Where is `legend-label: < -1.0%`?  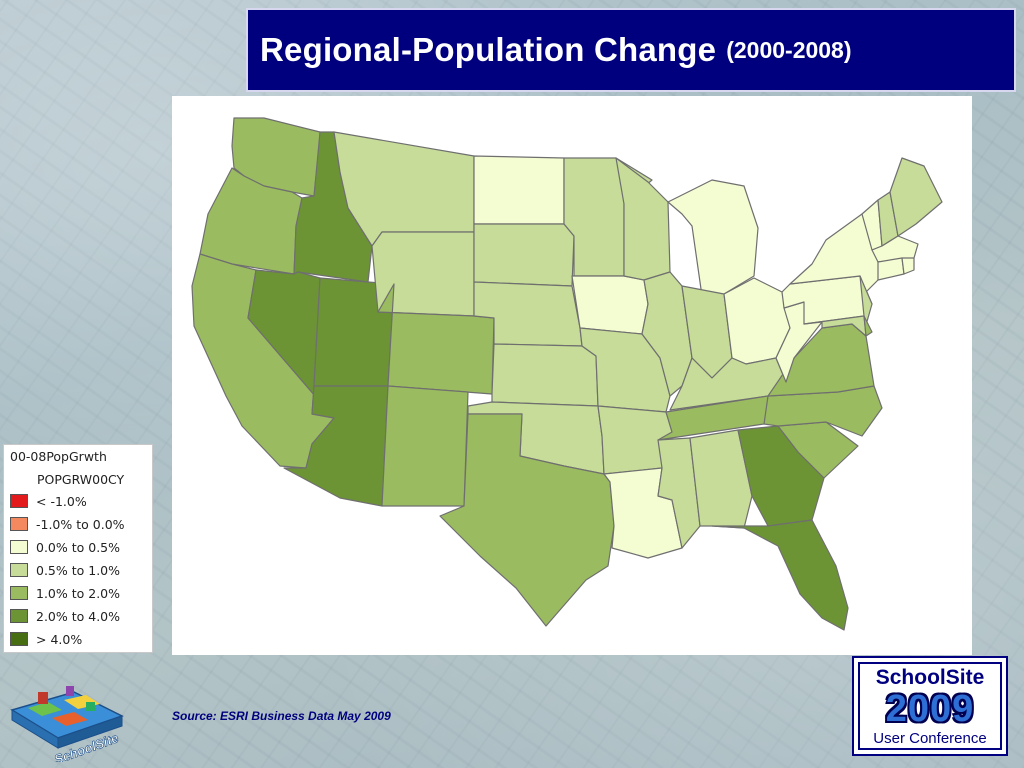 legend-label: < -1.0% is located at coordinates (61, 501).